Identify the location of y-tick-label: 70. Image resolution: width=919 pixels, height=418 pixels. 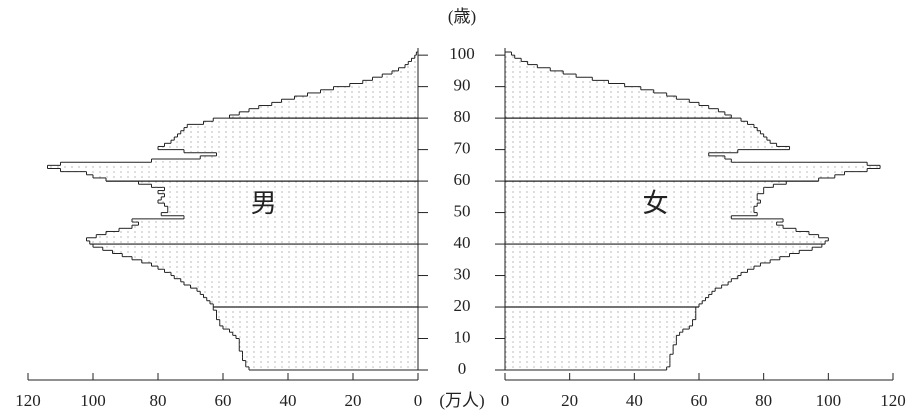
(462, 148).